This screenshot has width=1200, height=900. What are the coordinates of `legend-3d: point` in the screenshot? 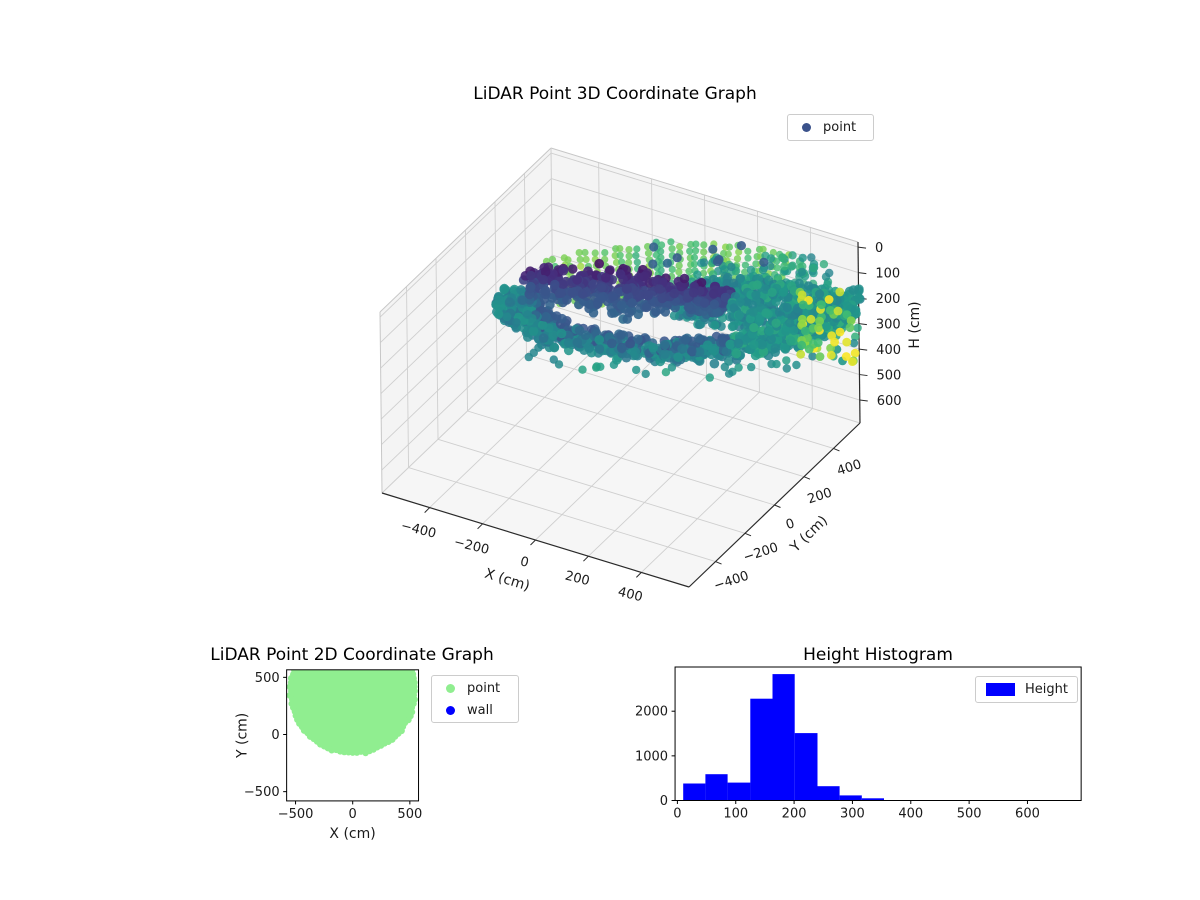 It's located at (830, 127).